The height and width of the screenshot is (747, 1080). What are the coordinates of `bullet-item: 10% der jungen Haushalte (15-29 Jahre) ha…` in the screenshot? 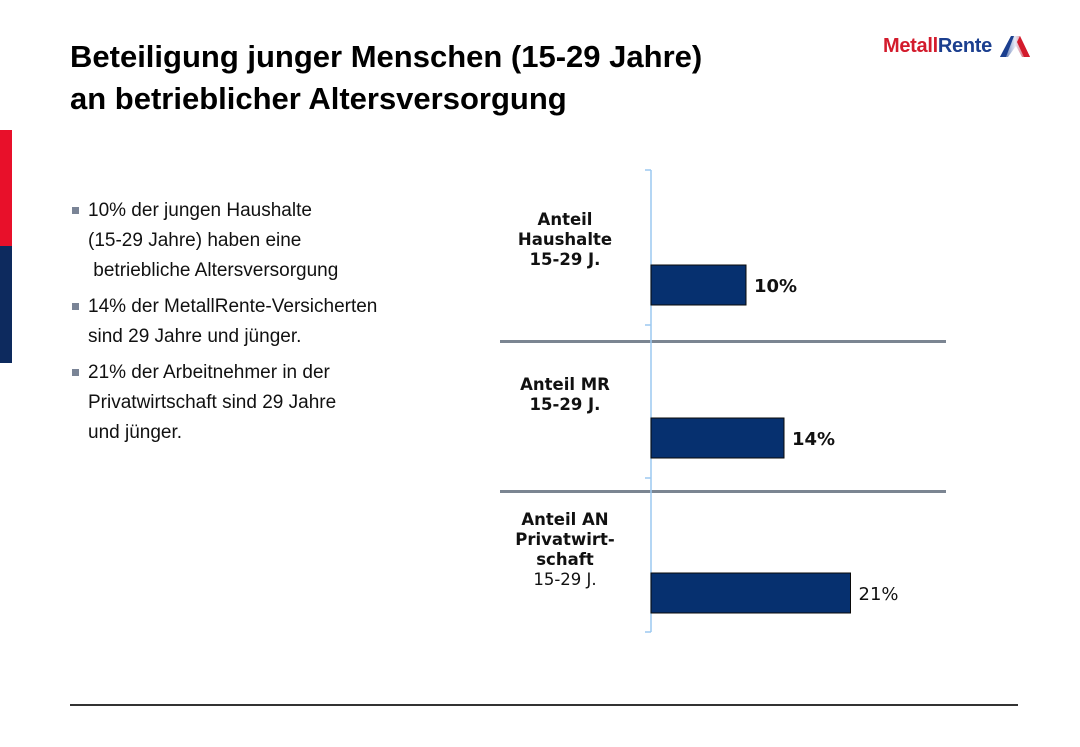 It's located at (224, 241).